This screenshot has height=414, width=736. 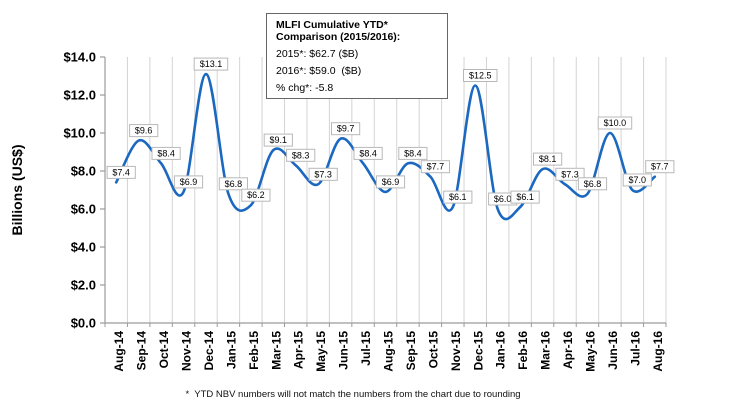 I want to click on ytd-comparison-title-line2: Comparison (2015/2016):, so click(x=338, y=37).